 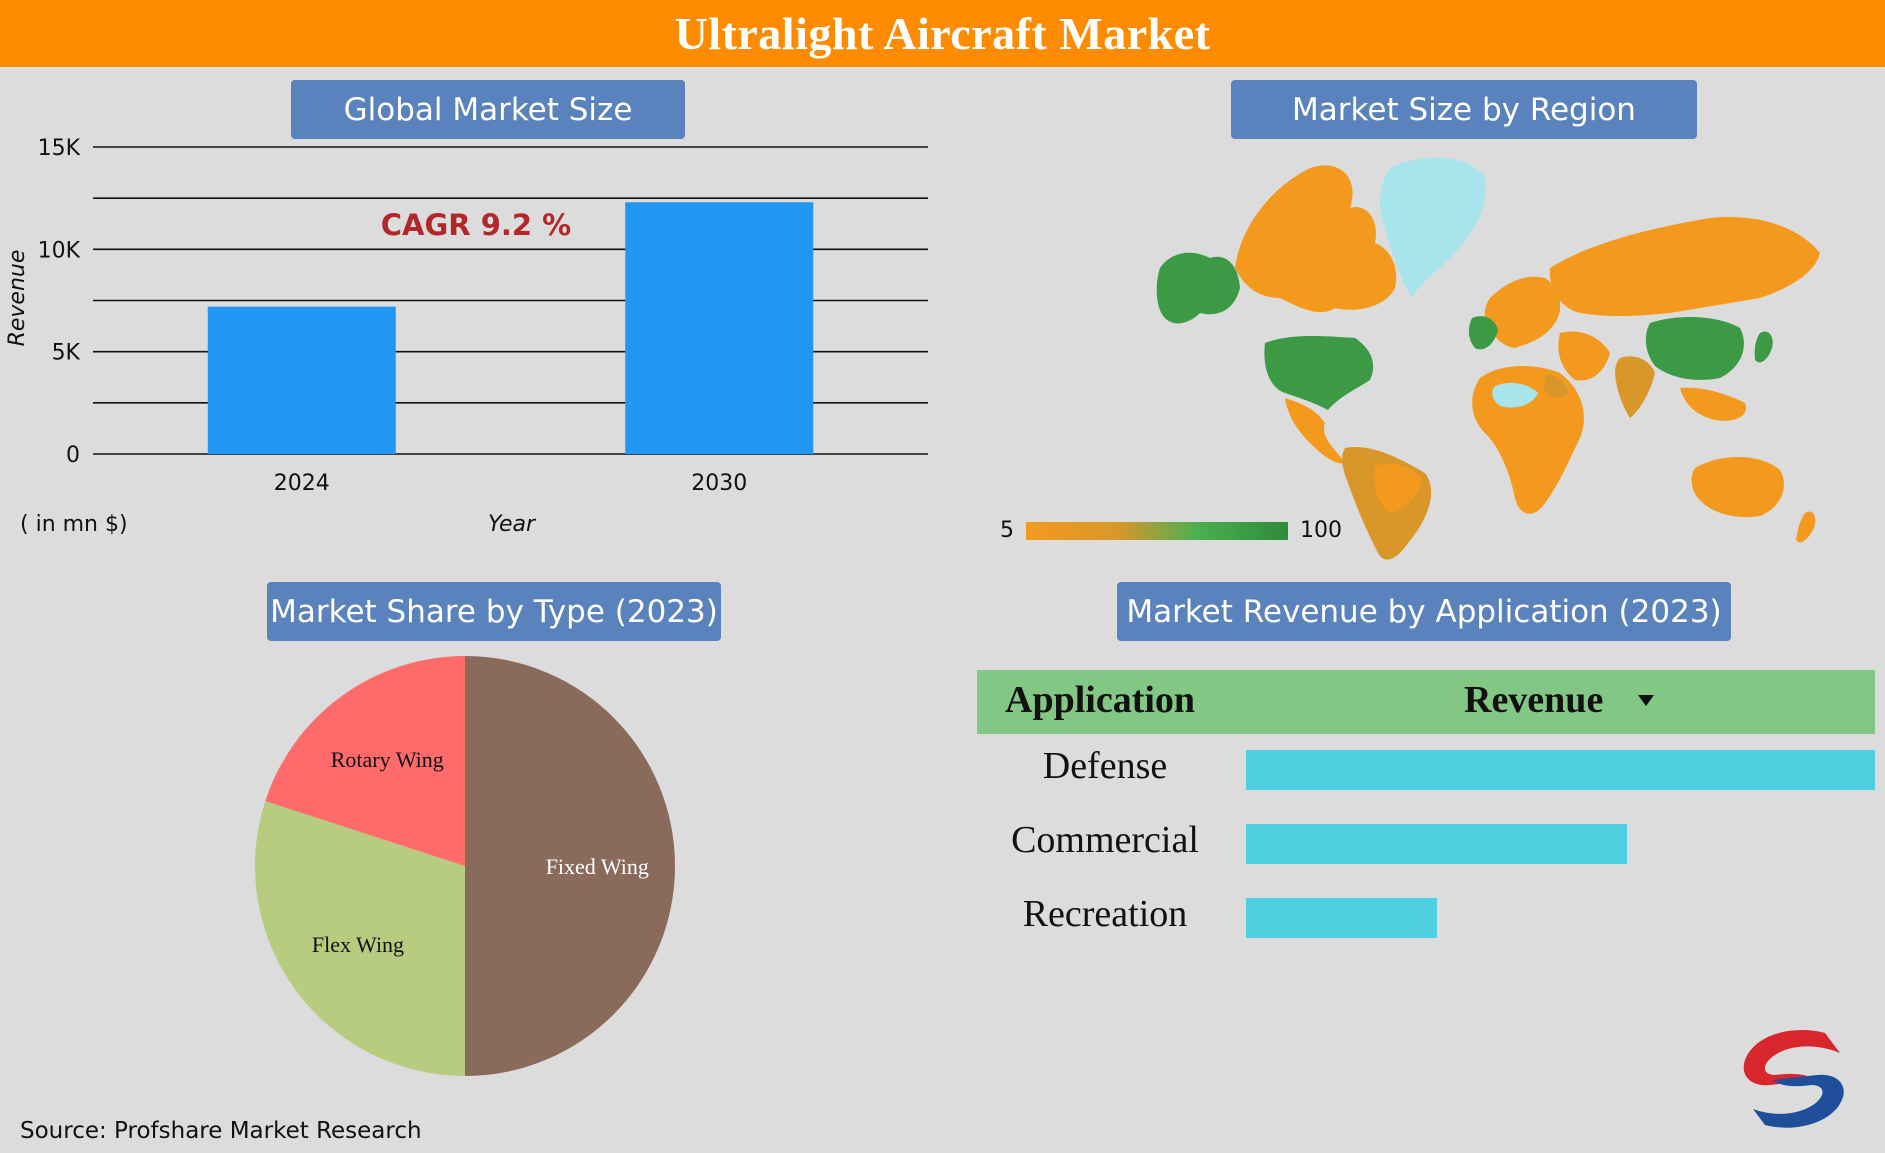 What do you see at coordinates (1007, 530) in the screenshot?
I see `map-legend-min: 5` at bounding box center [1007, 530].